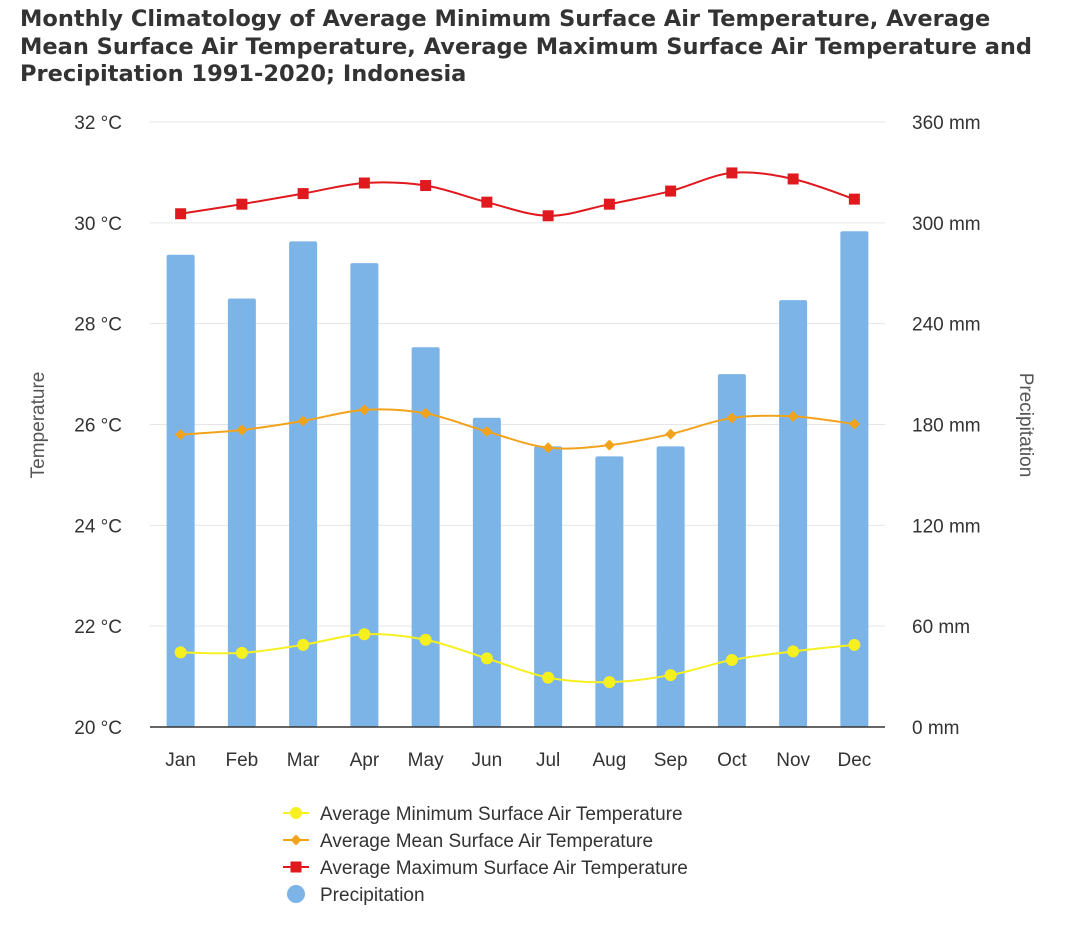 The width and height of the screenshot is (1065, 938). What do you see at coordinates (517, 429) in the screenshot?
I see `mean-temp-line` at bounding box center [517, 429].